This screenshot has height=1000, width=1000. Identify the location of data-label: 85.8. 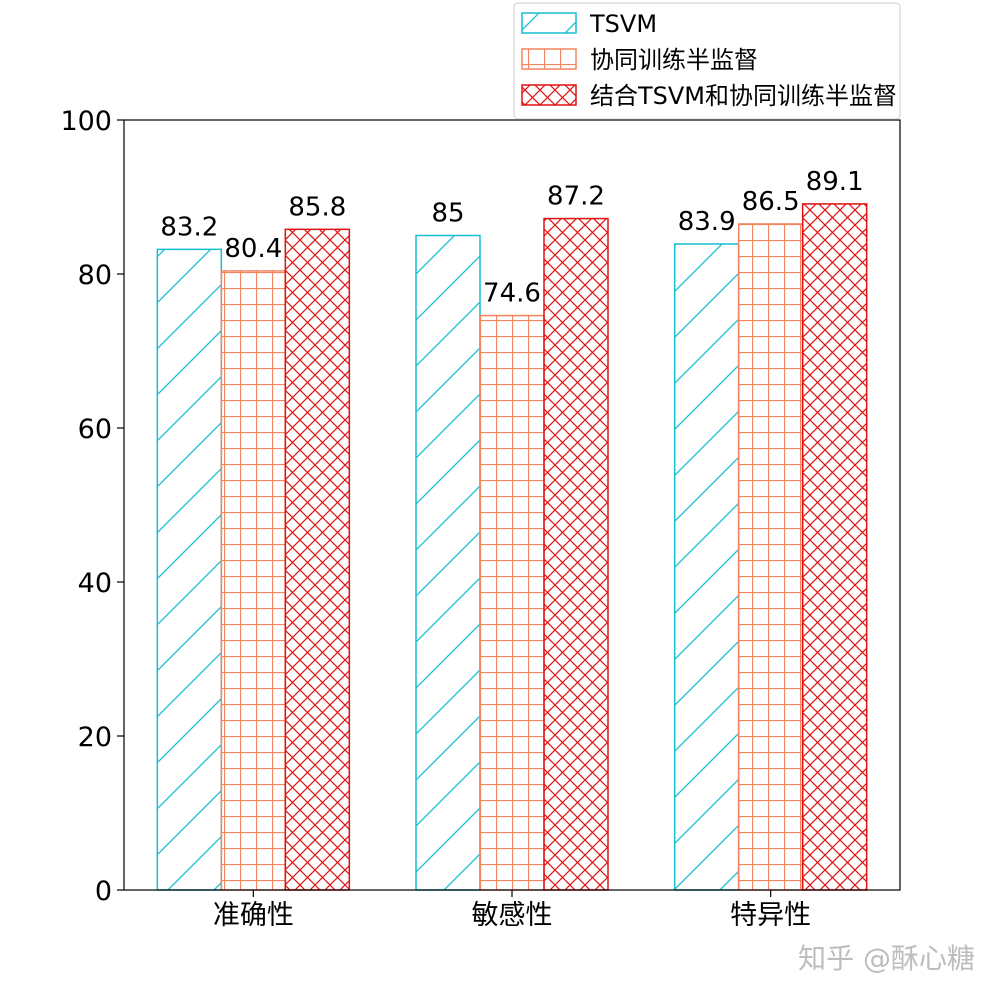
(317, 207).